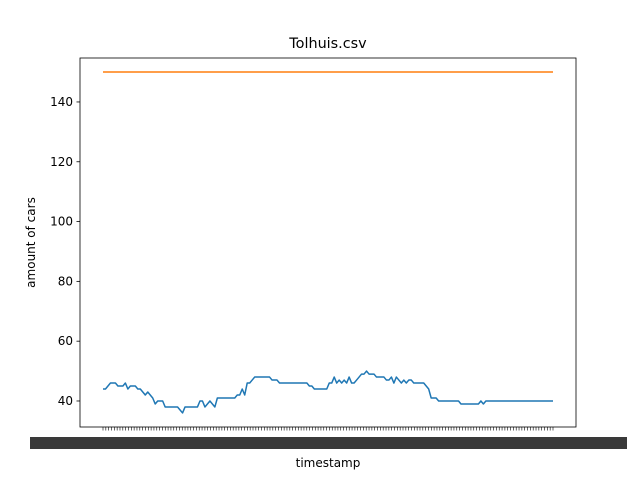  What do you see at coordinates (65, 341) in the screenshot?
I see `y-tick-label: 60` at bounding box center [65, 341].